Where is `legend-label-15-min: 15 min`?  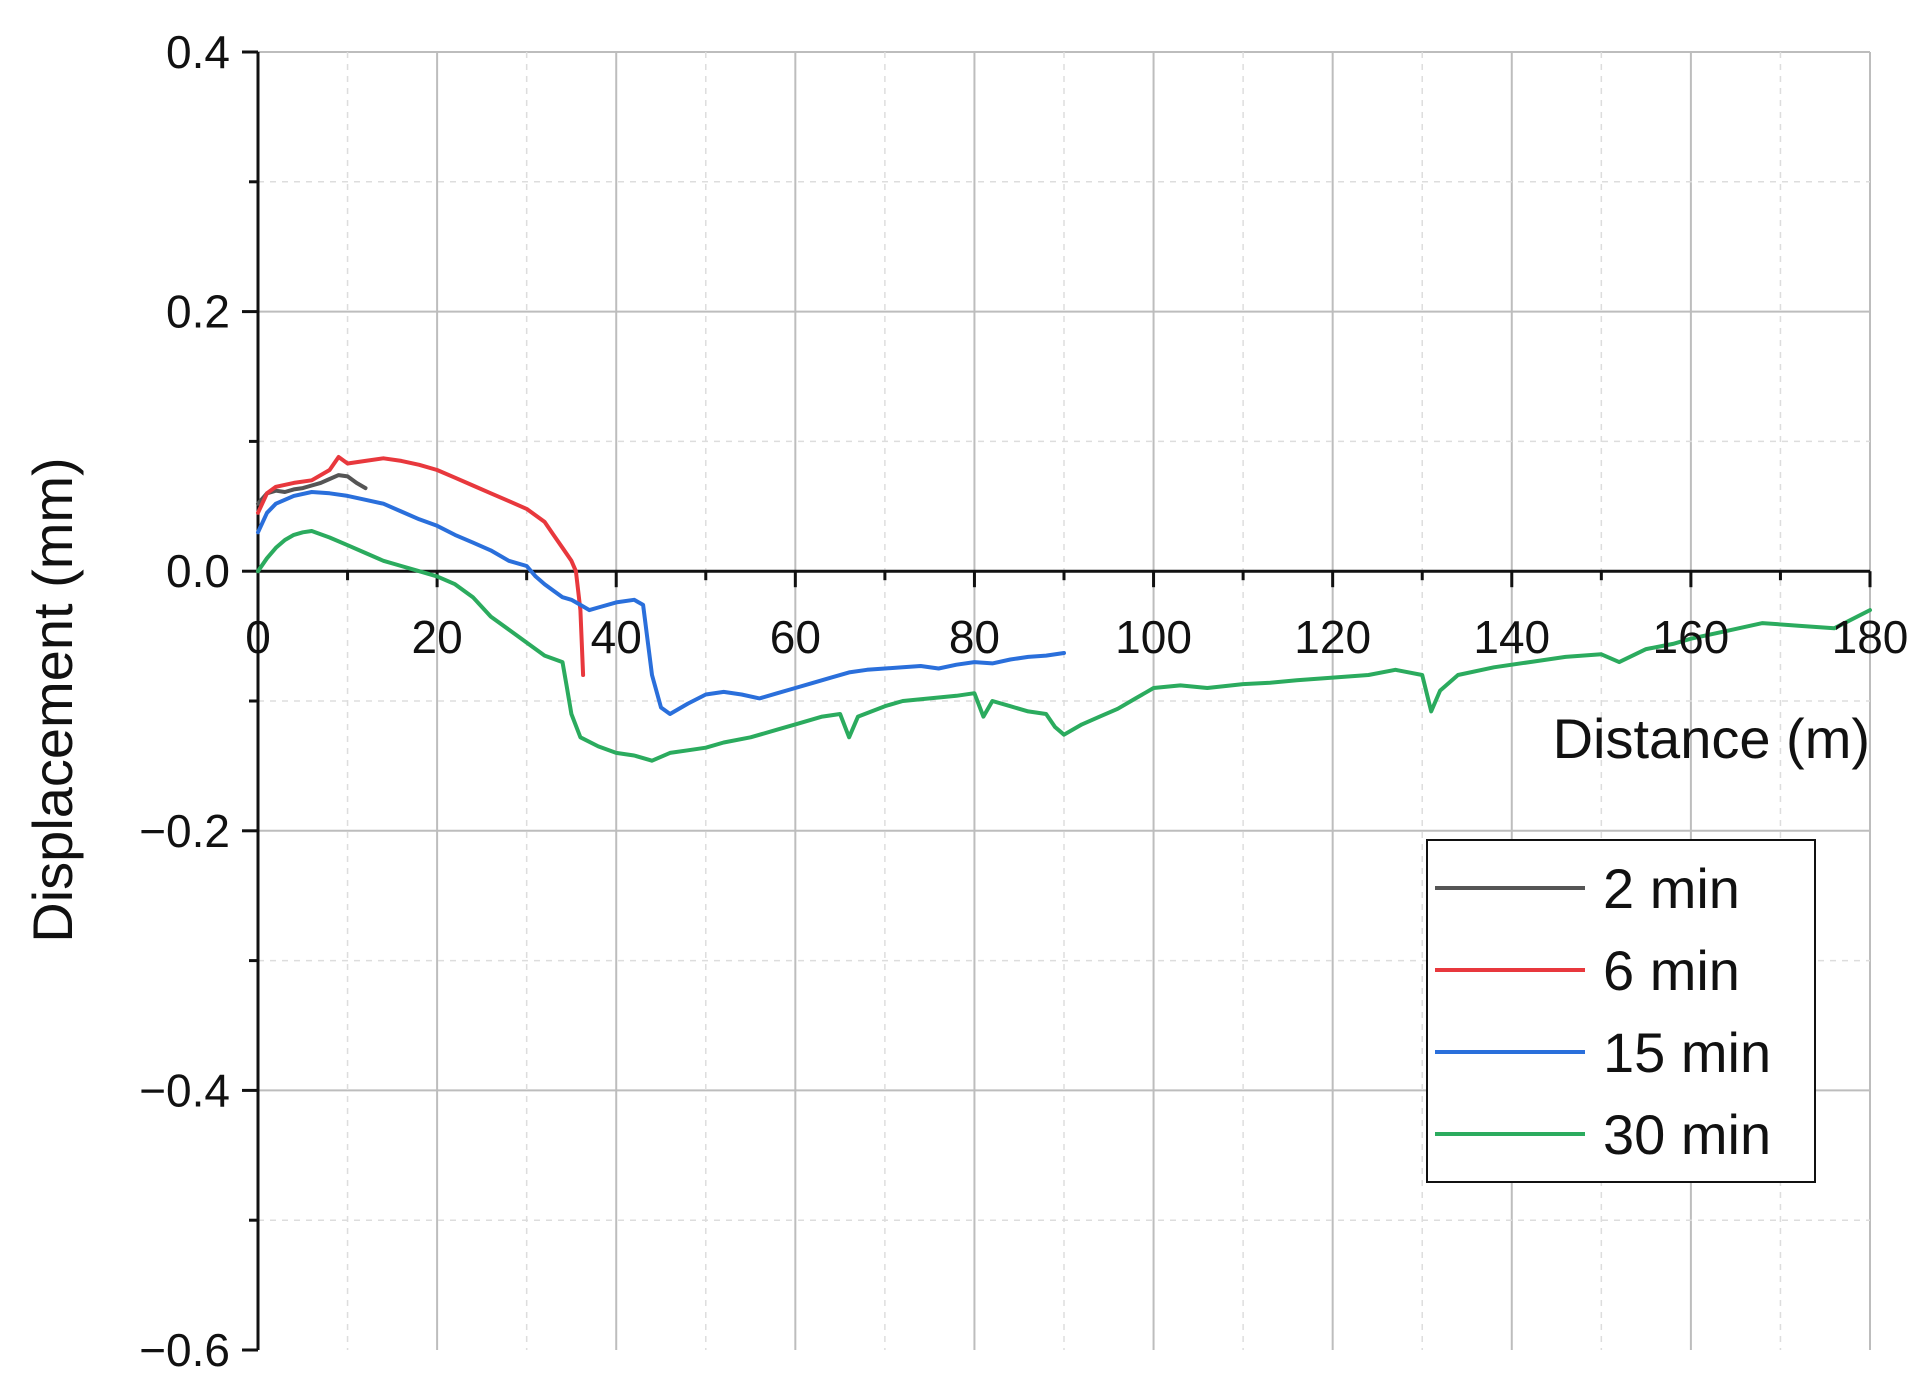 legend-label-15-min: 15 min is located at coordinates (1687, 1052).